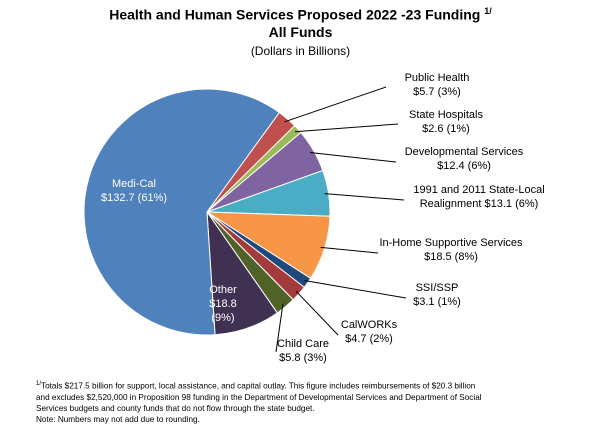 The image size is (601, 444). I want to click on label-other-name: Other, so click(223, 290).